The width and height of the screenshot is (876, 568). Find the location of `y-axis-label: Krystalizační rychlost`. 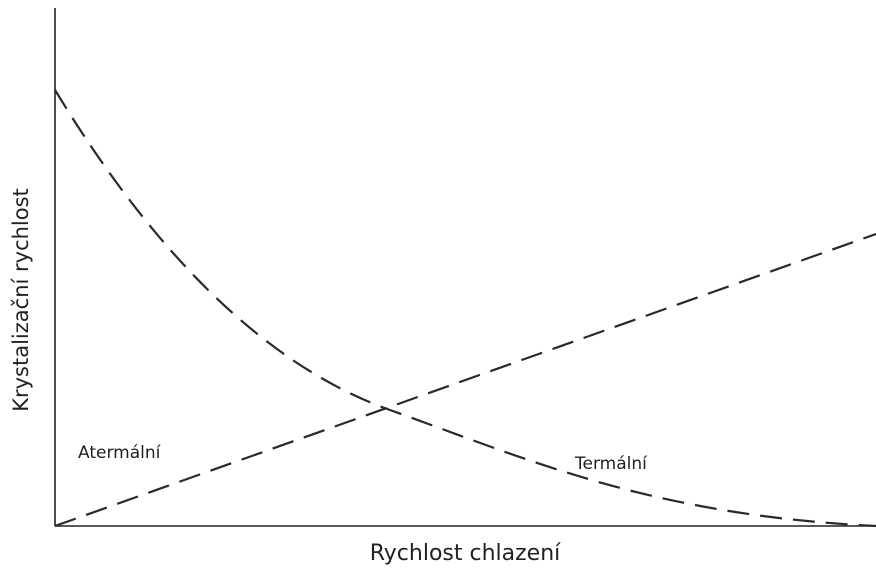

y-axis-label: Krystalizační rychlost is located at coordinates (21, 300).